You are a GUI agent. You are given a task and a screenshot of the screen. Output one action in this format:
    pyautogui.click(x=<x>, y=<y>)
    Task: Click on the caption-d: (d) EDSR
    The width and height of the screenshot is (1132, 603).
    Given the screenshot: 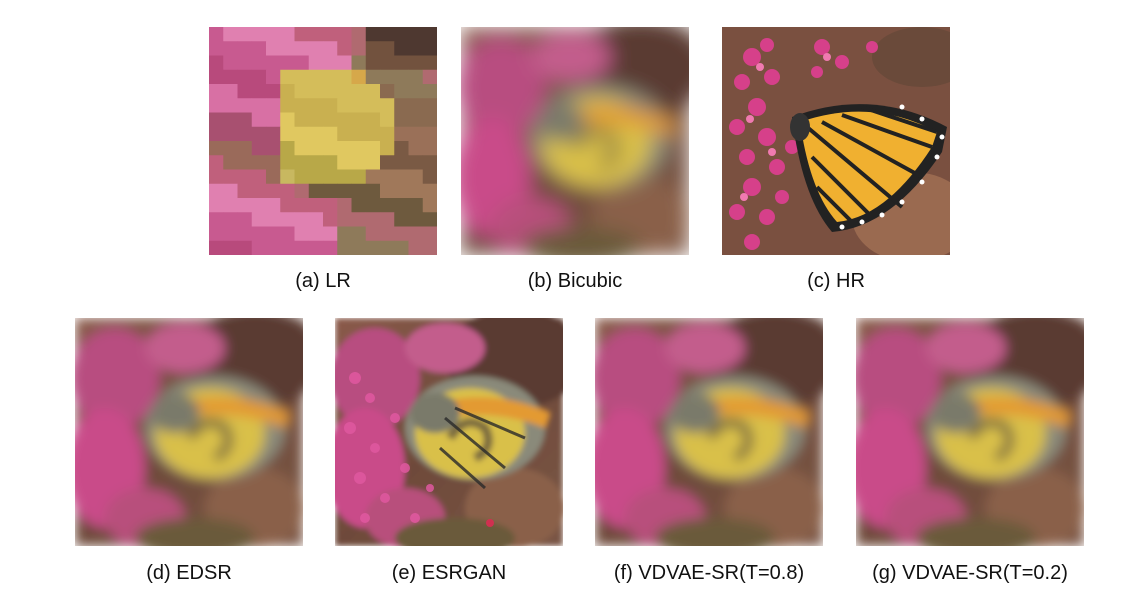 What is the action you would take?
    pyautogui.click(x=189, y=573)
    